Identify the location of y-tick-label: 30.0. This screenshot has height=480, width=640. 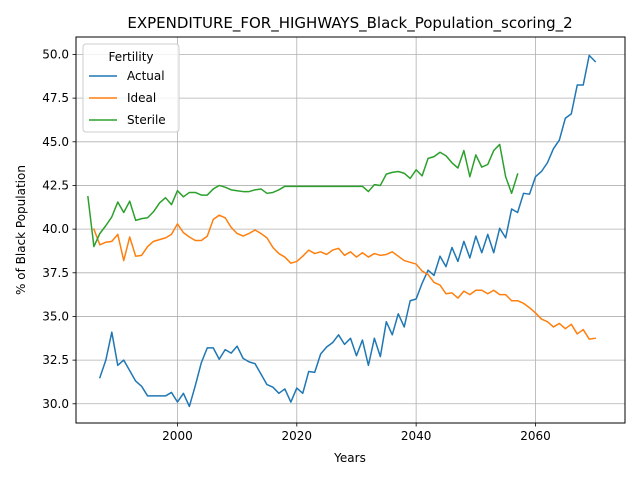
(55, 404).